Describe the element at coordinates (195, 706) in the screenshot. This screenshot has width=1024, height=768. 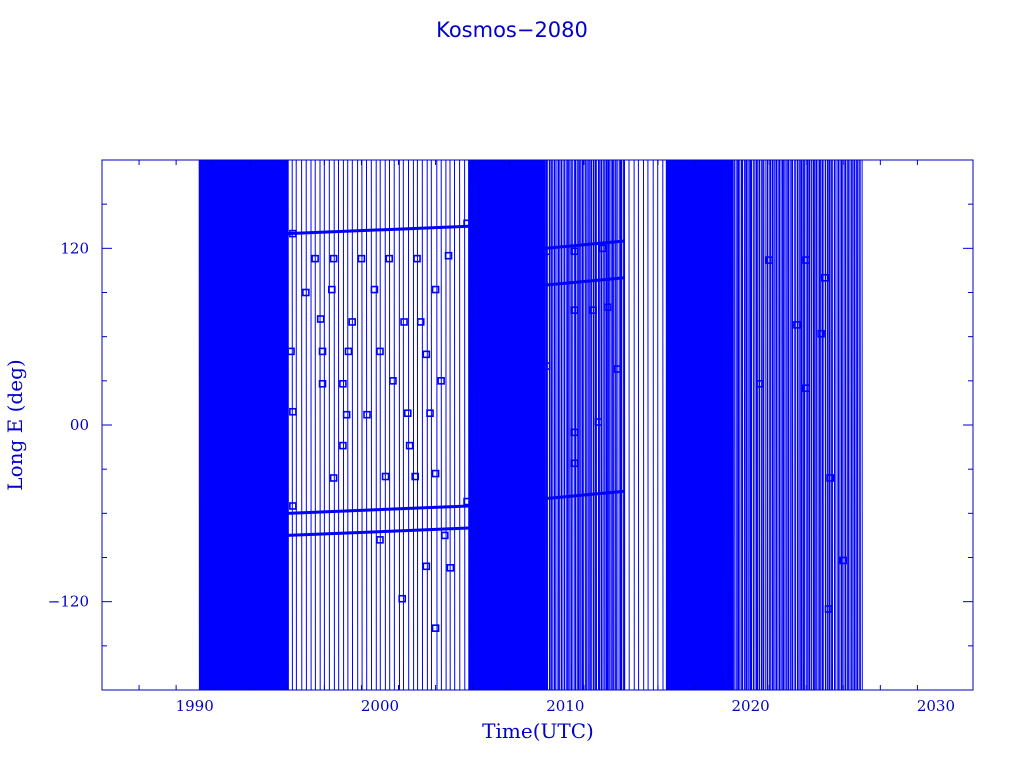
I see `x-tick-label: 1990` at that location.